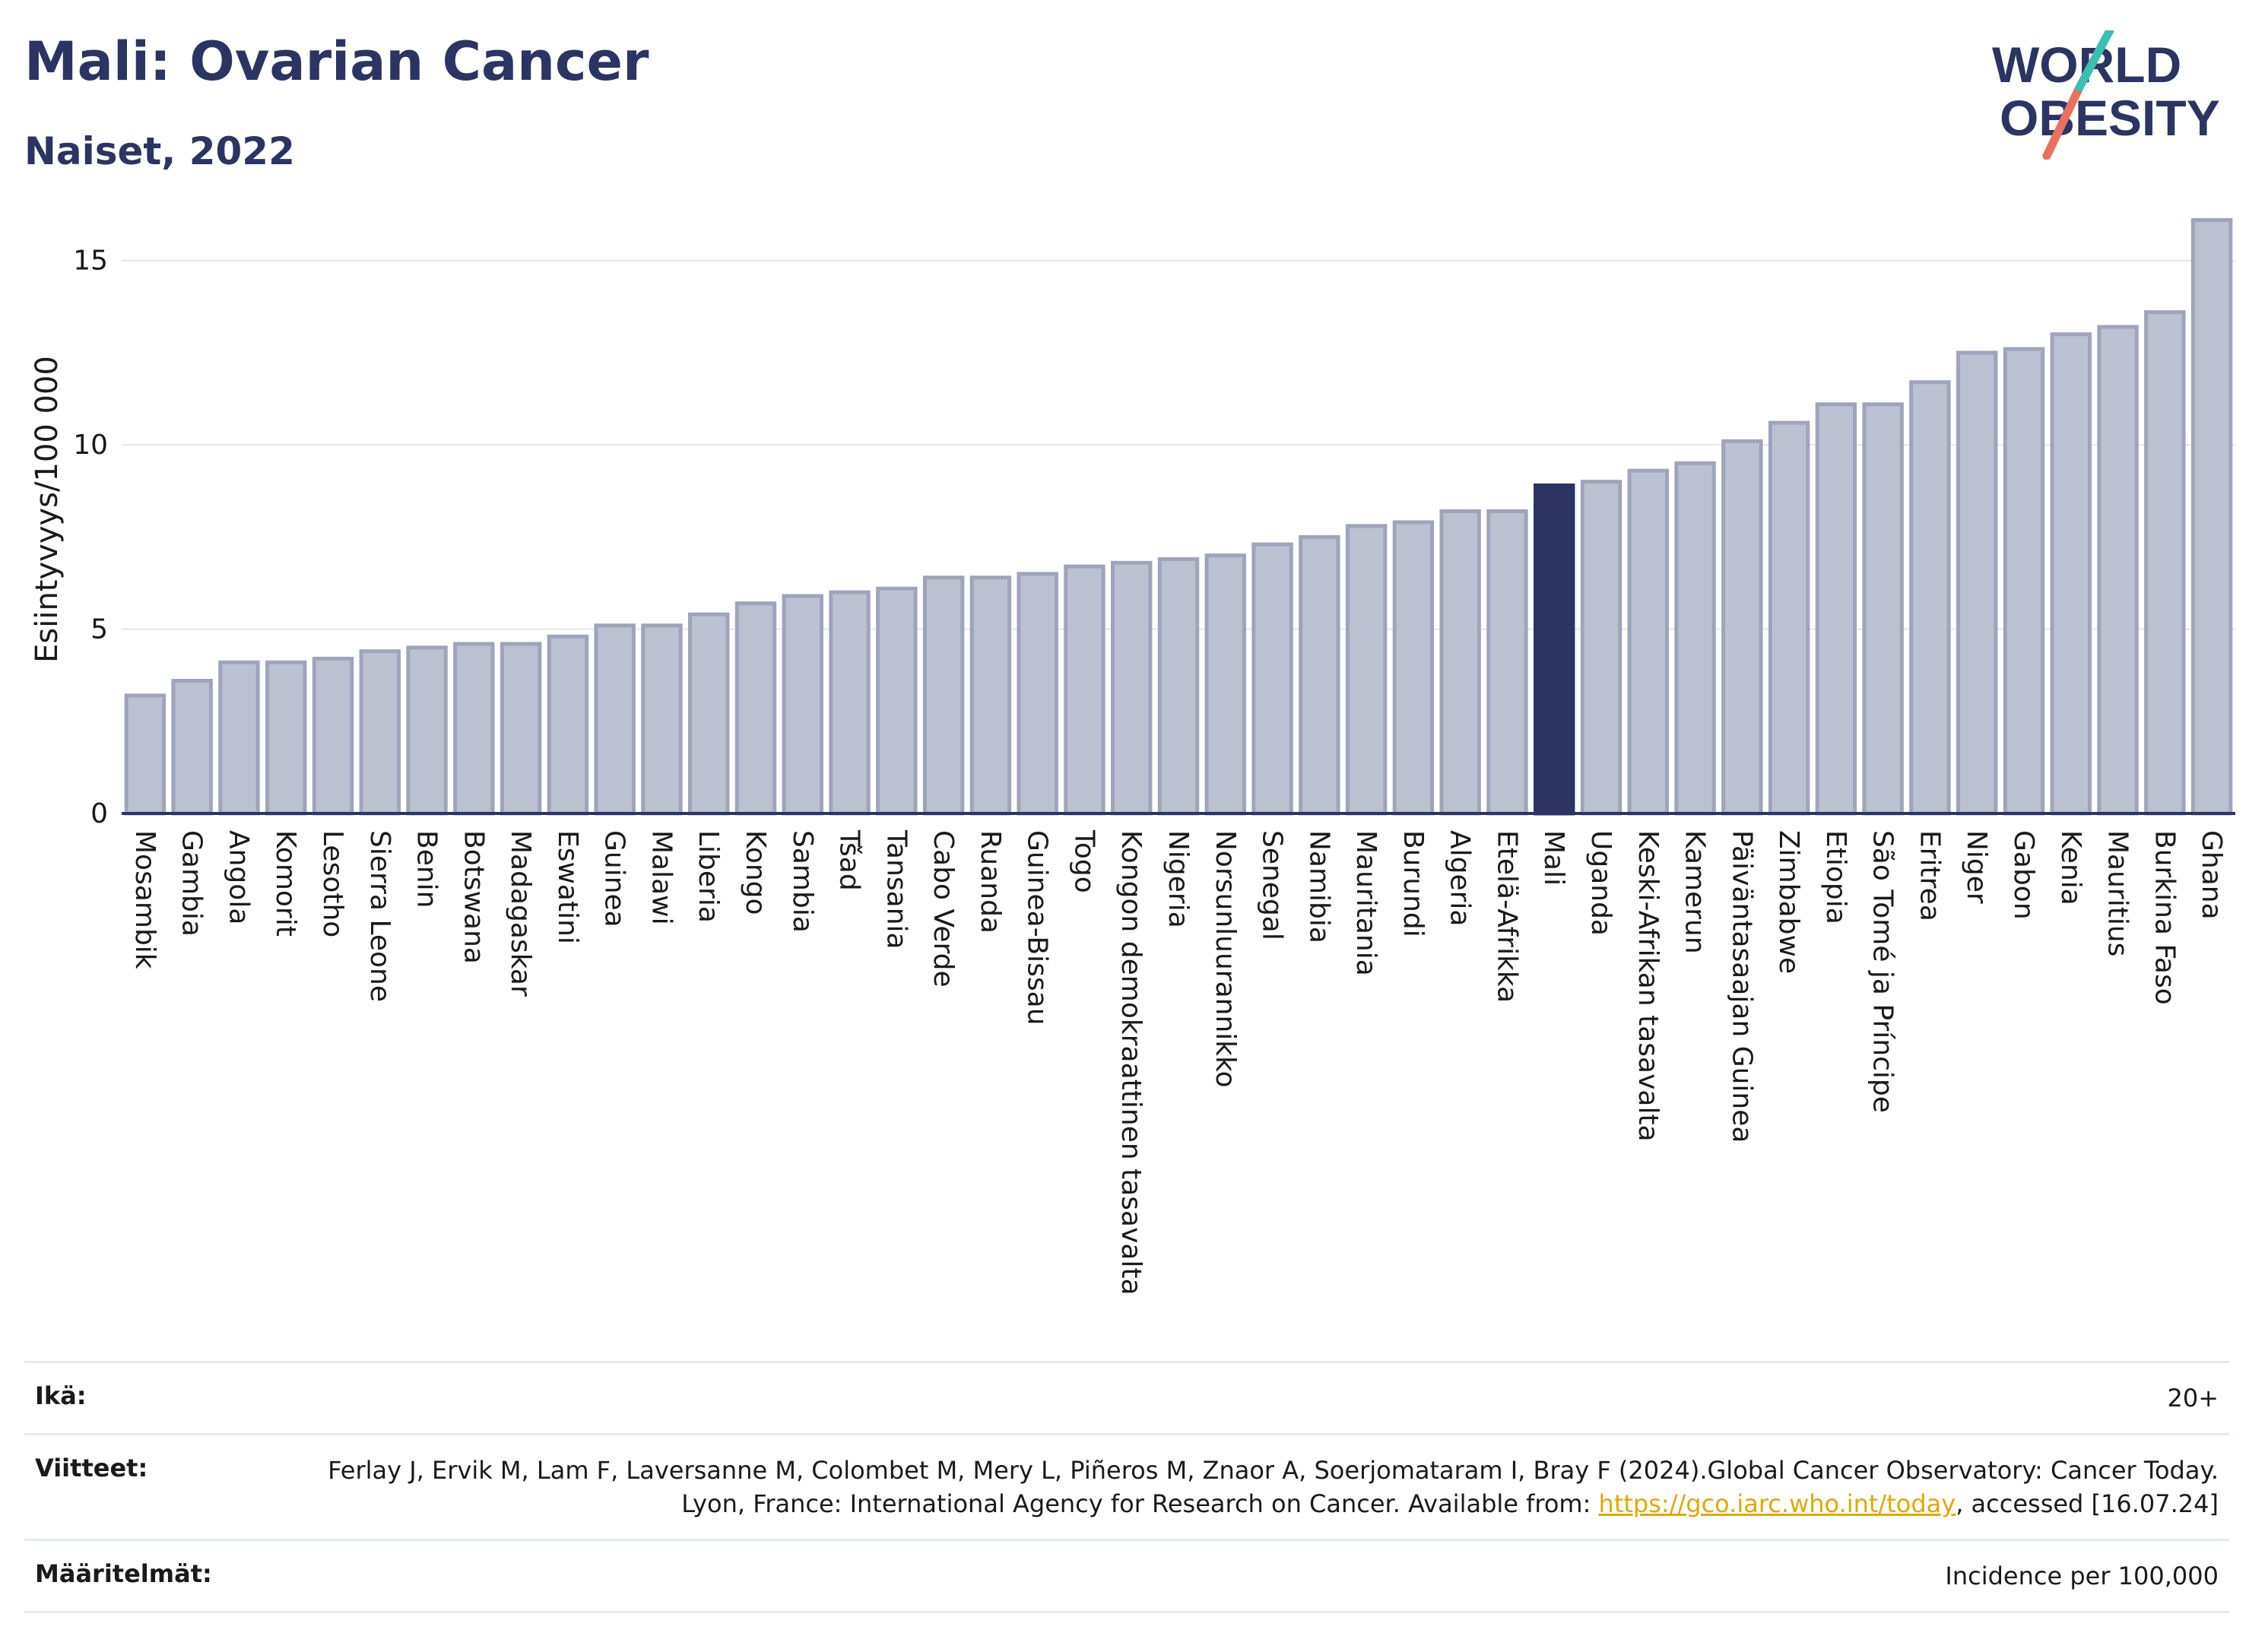 The image size is (2249, 1652). I want to click on x-tick-label: Sambia, so click(802, 881).